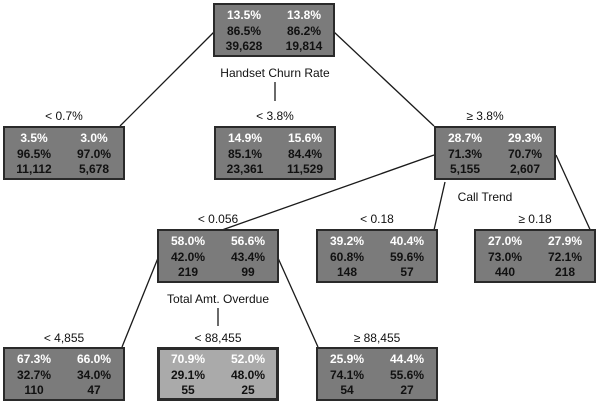 This screenshot has width=597, height=406. Describe the element at coordinates (465, 169) in the screenshot. I see `node-count: 5,155` at that location.